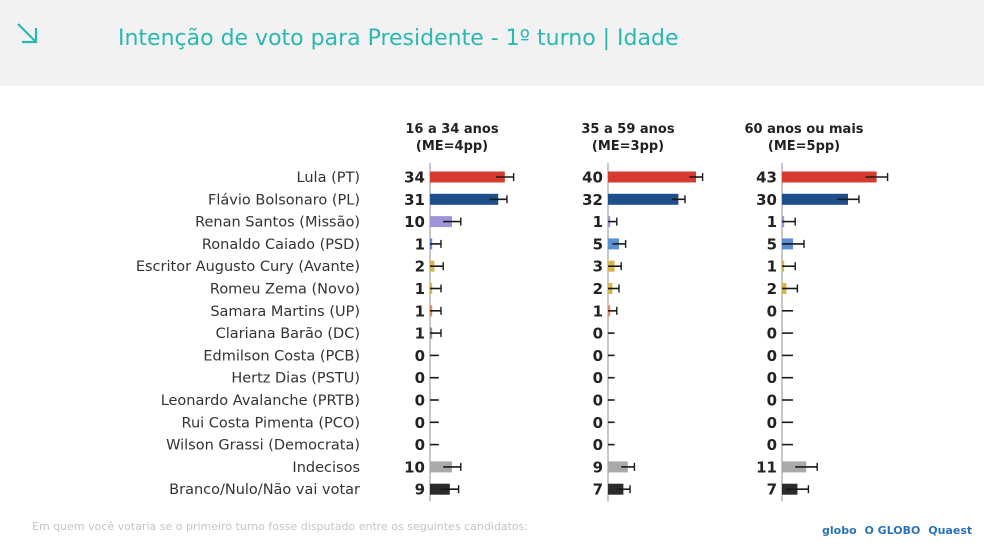 The width and height of the screenshot is (984, 559). I want to click on category-label: Lula (PT), so click(328, 178).